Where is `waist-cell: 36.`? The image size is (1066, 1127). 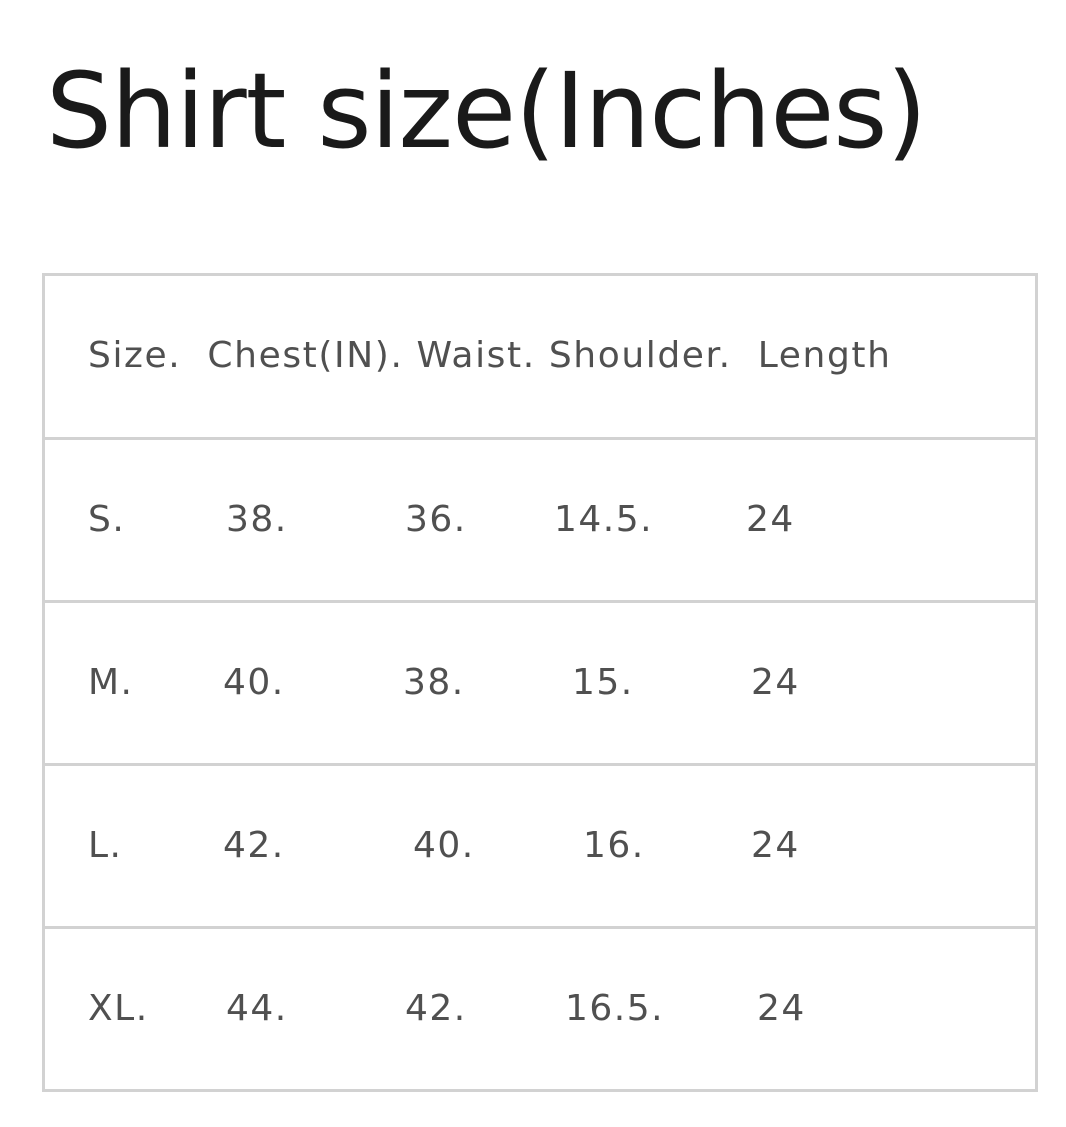 waist-cell: 36. is located at coordinates (436, 519).